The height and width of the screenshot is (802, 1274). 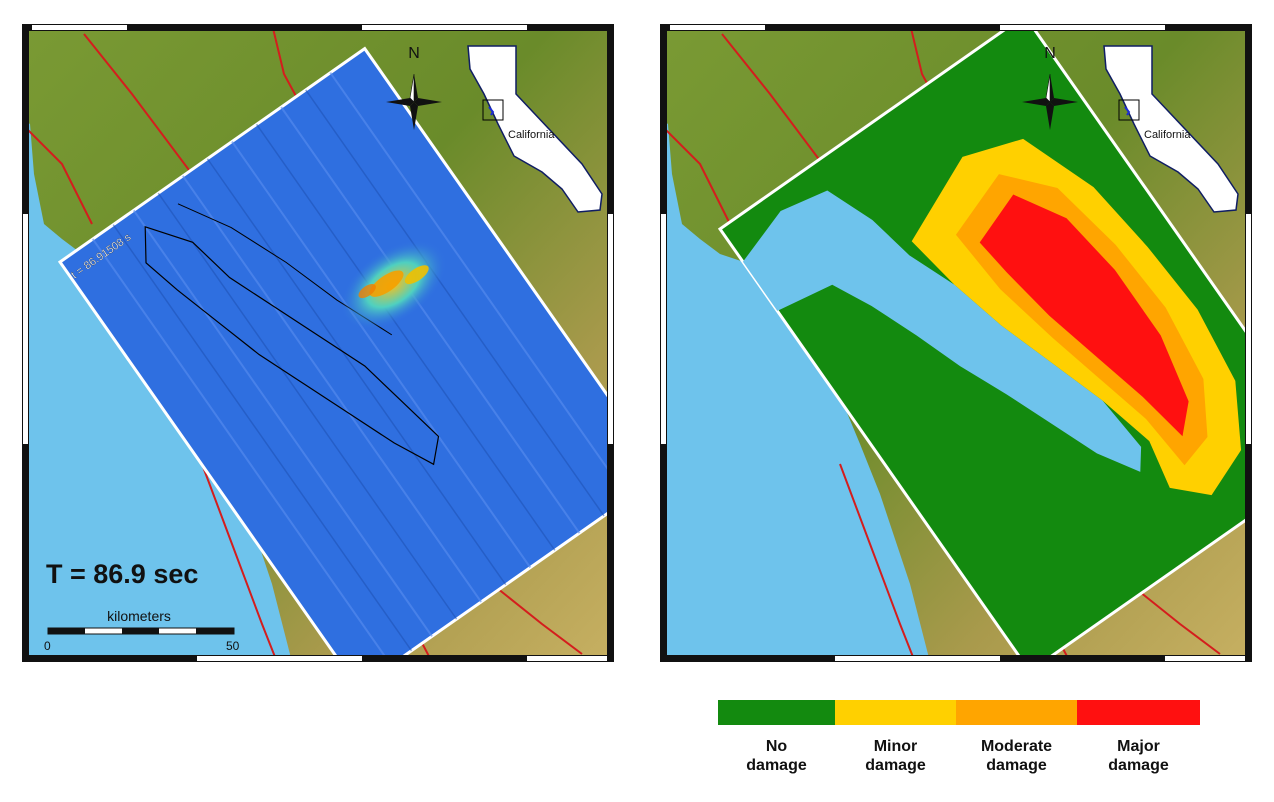 I want to click on legend-swatch-no-damage, so click(x=776, y=712).